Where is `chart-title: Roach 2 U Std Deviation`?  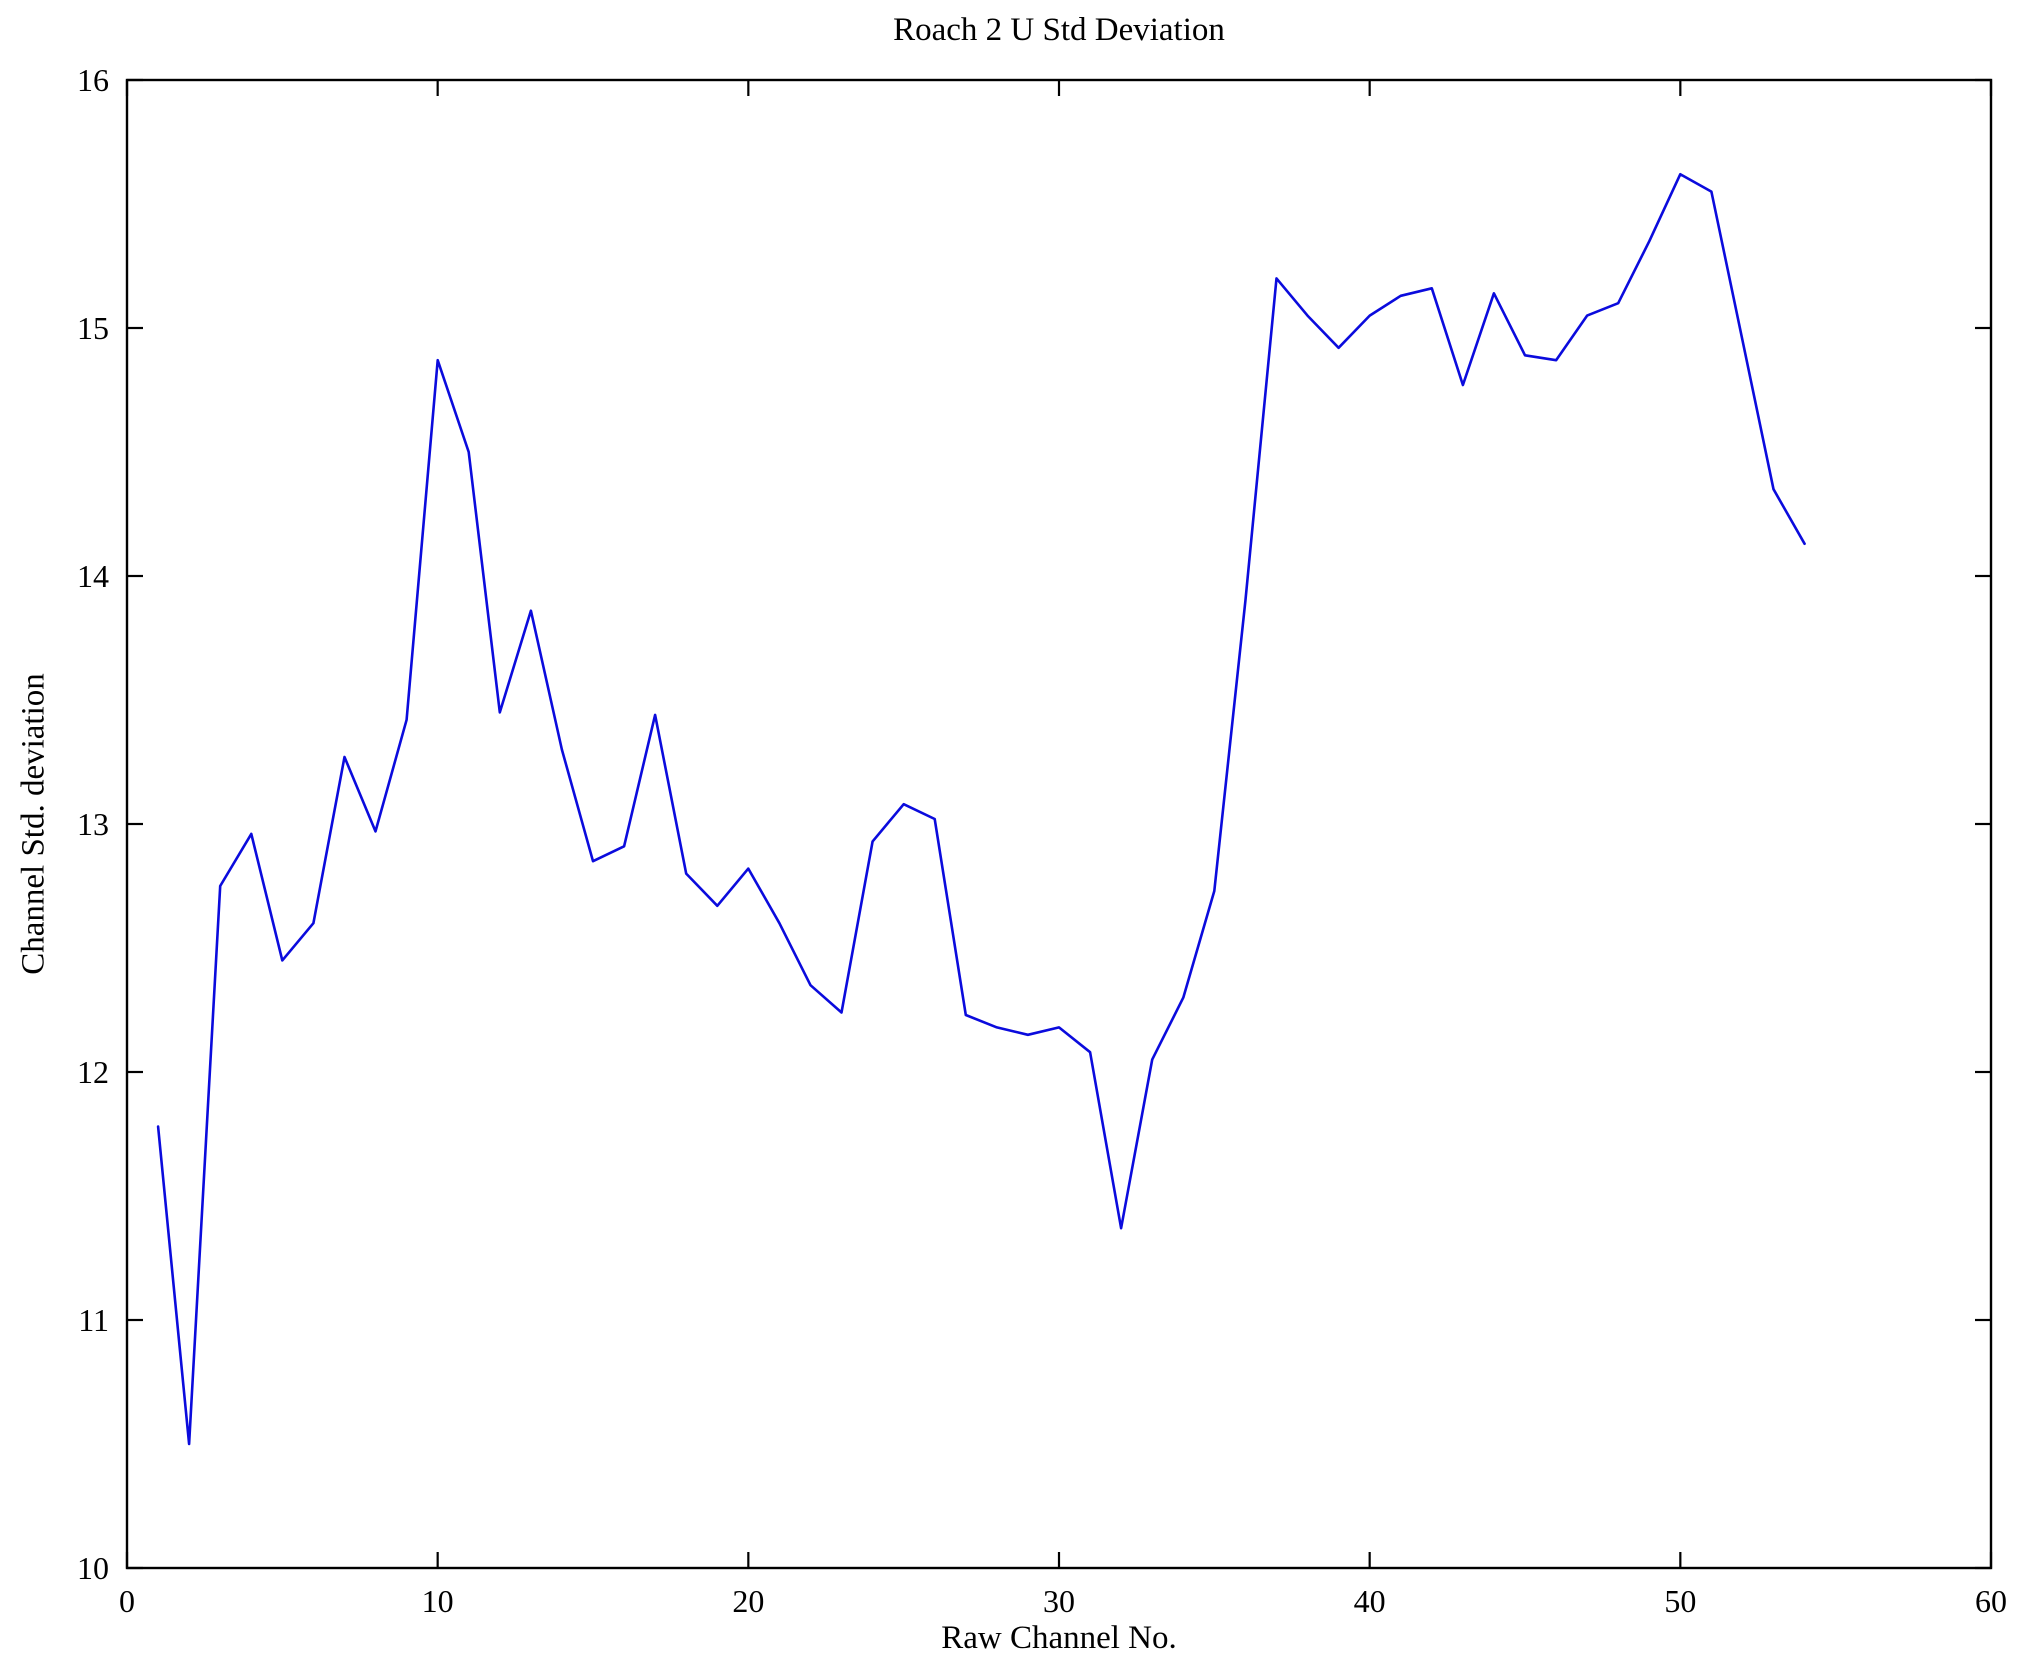
chart-title: Roach 2 U Std Deviation is located at coordinates (1059, 30).